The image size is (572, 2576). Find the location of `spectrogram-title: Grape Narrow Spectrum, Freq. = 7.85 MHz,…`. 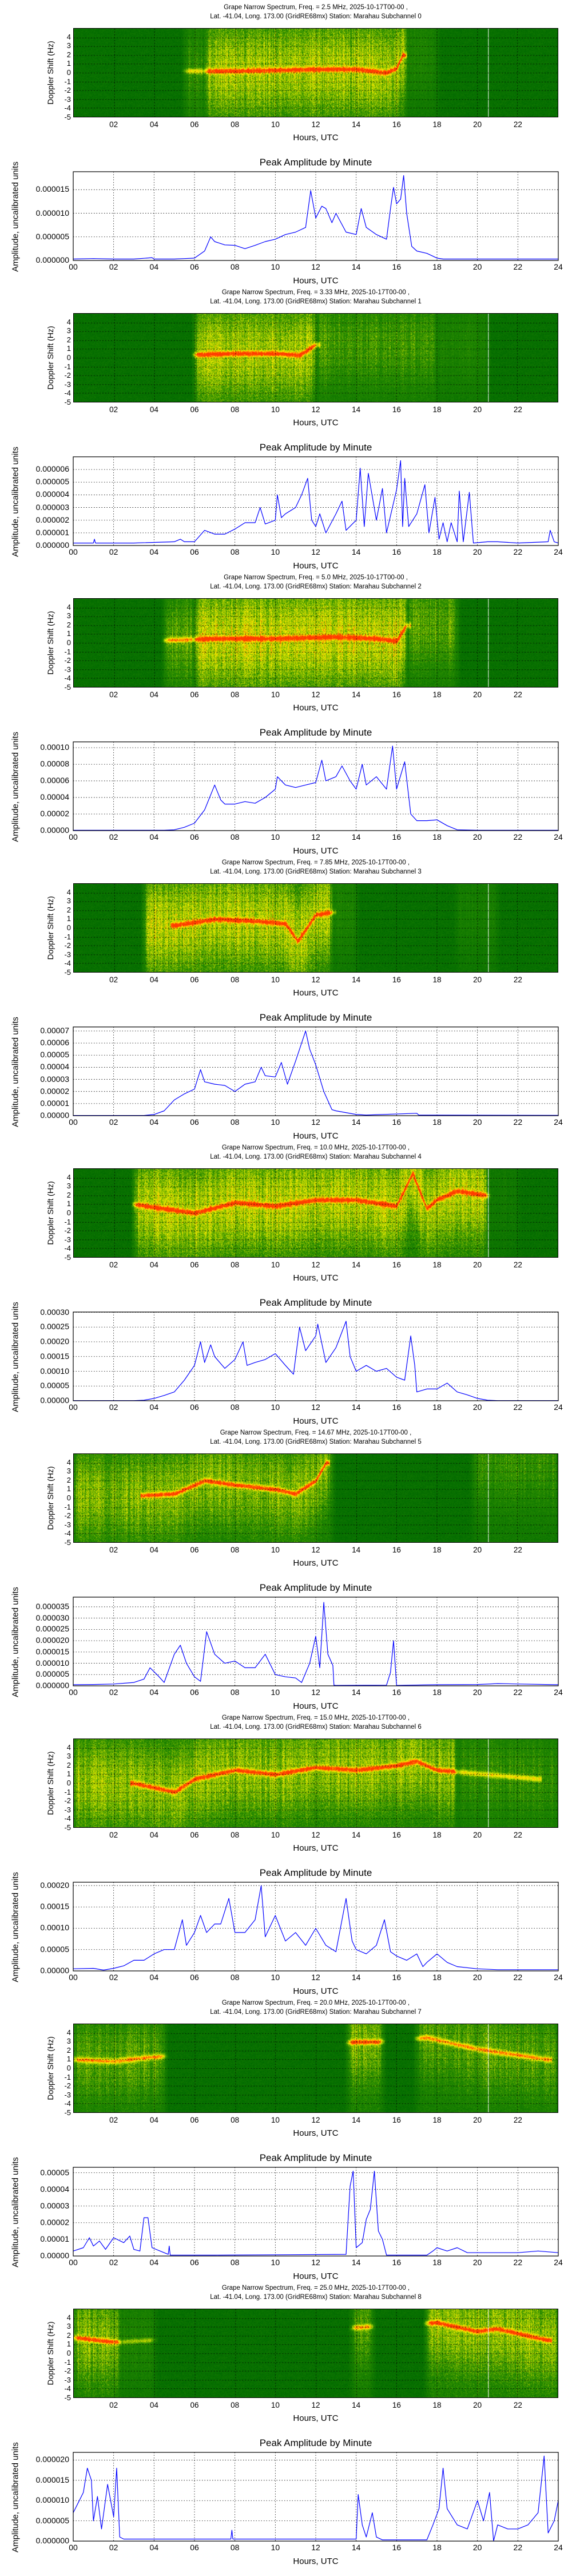

spectrogram-title: Grape Narrow Spectrum, Freq. = 7.85 MHz,… is located at coordinates (315, 862).